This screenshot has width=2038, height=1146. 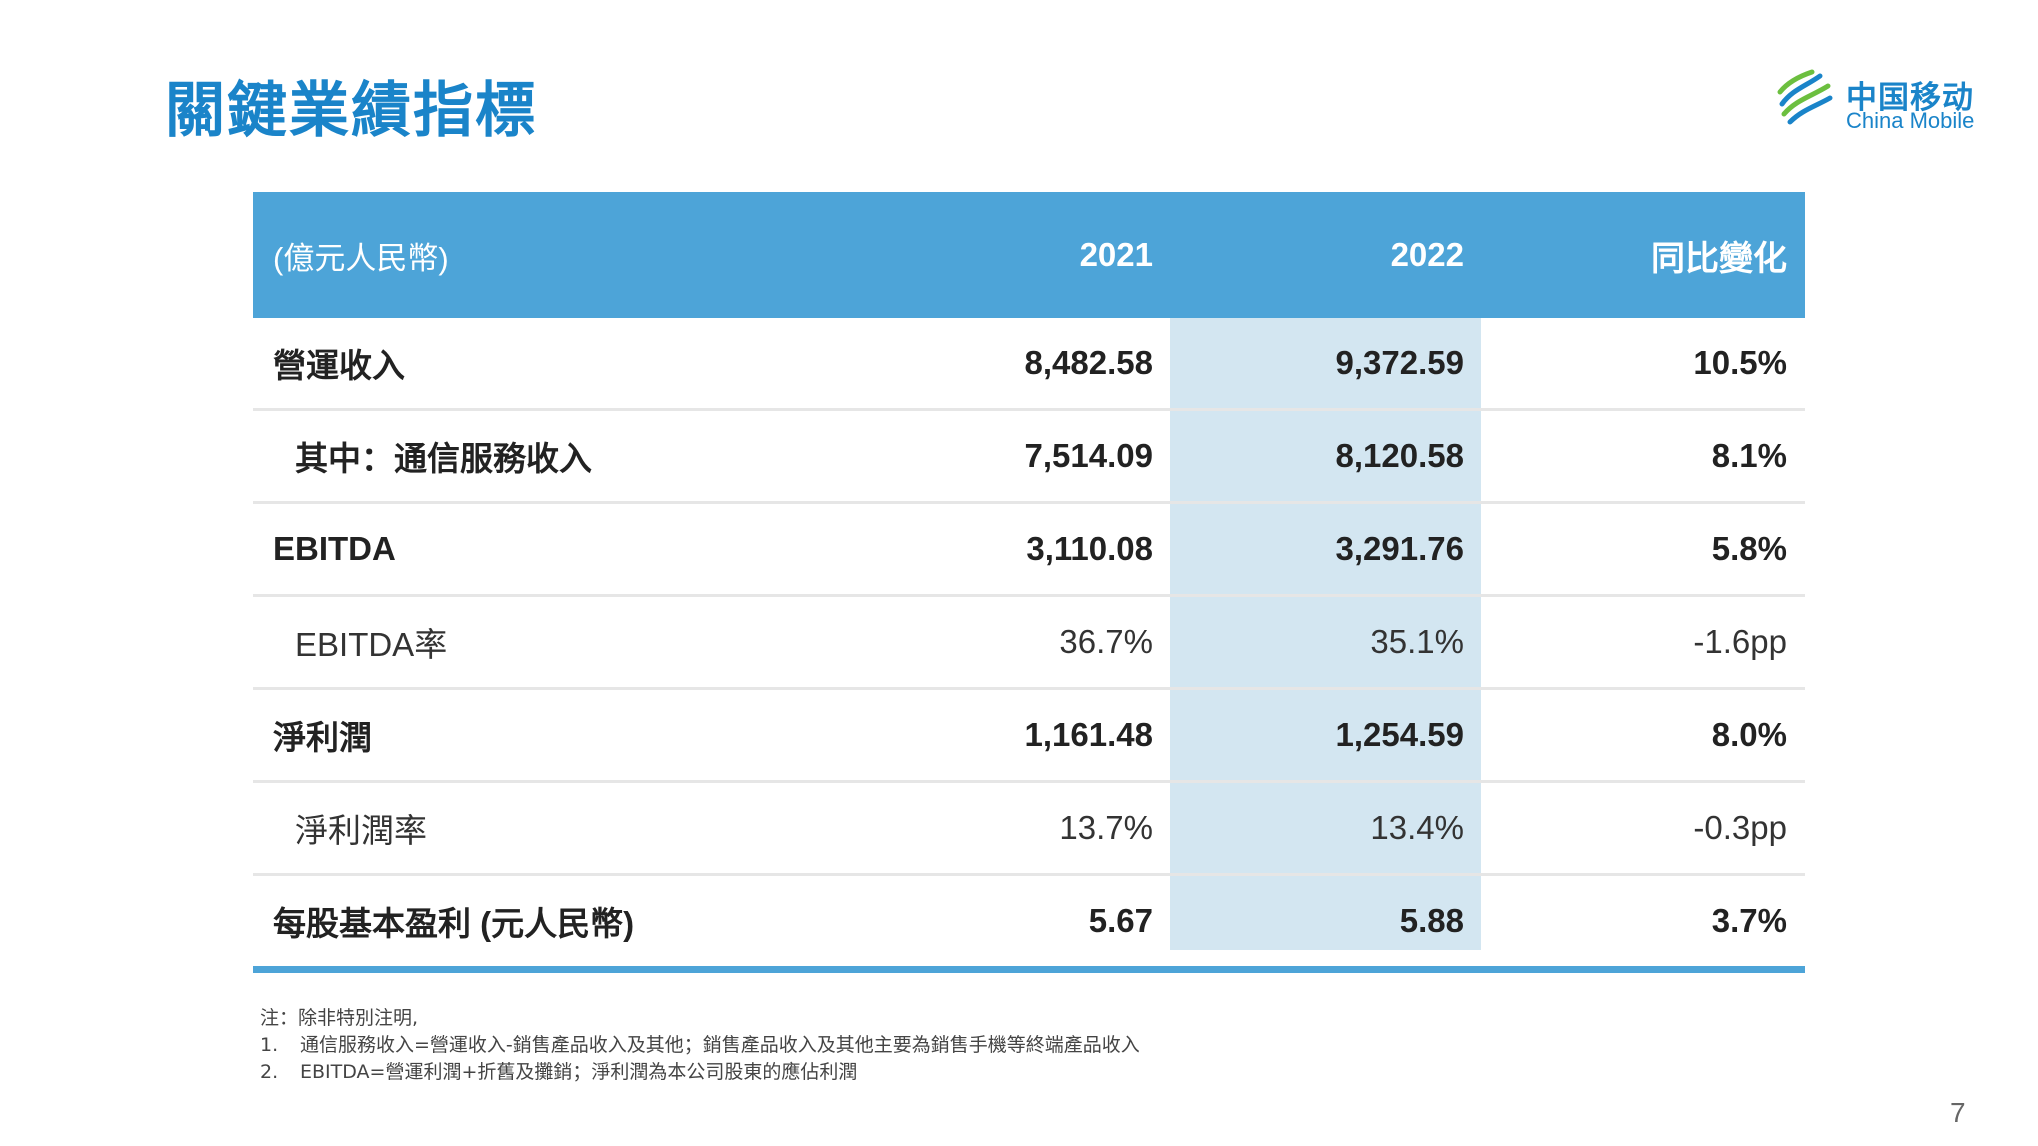 What do you see at coordinates (1749, 548) in the screenshot?
I see `row-value-yoy: 5.8%` at bounding box center [1749, 548].